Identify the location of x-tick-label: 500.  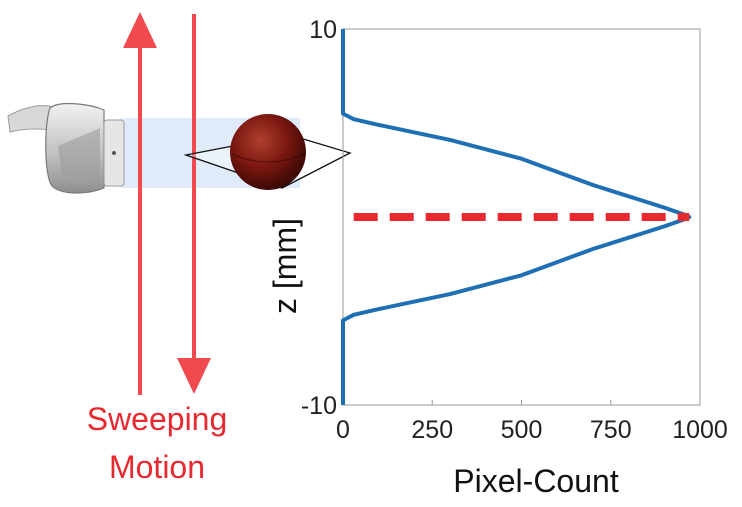
(522, 430).